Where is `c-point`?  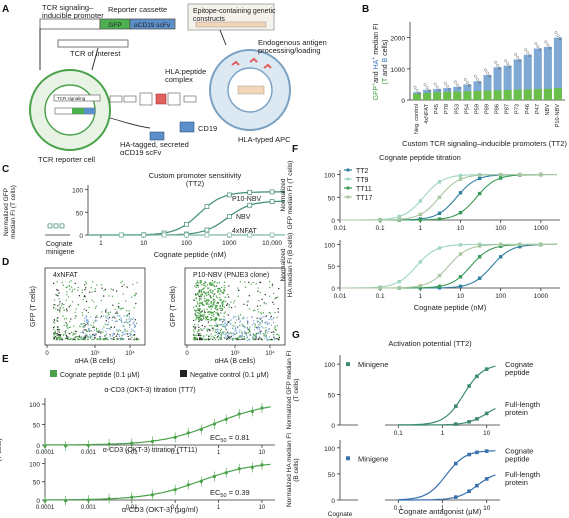 c-point is located at coordinates (250, 205).